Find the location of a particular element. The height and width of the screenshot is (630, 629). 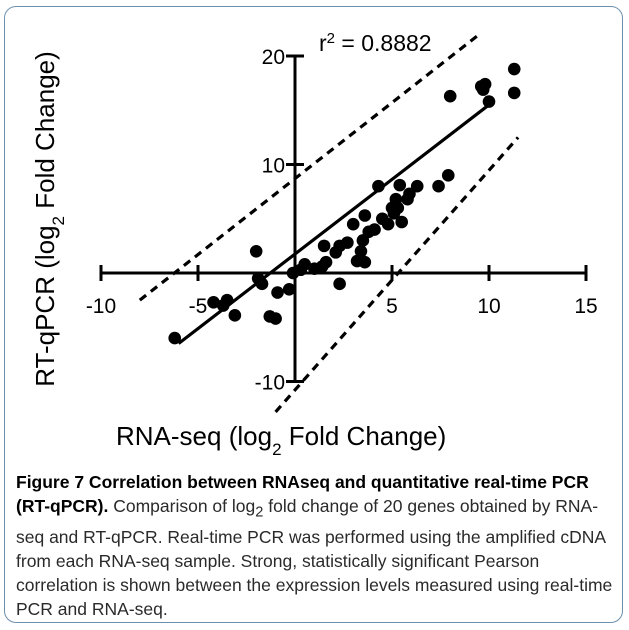

caption-body-start: Comparison of log is located at coordinates (182, 506).